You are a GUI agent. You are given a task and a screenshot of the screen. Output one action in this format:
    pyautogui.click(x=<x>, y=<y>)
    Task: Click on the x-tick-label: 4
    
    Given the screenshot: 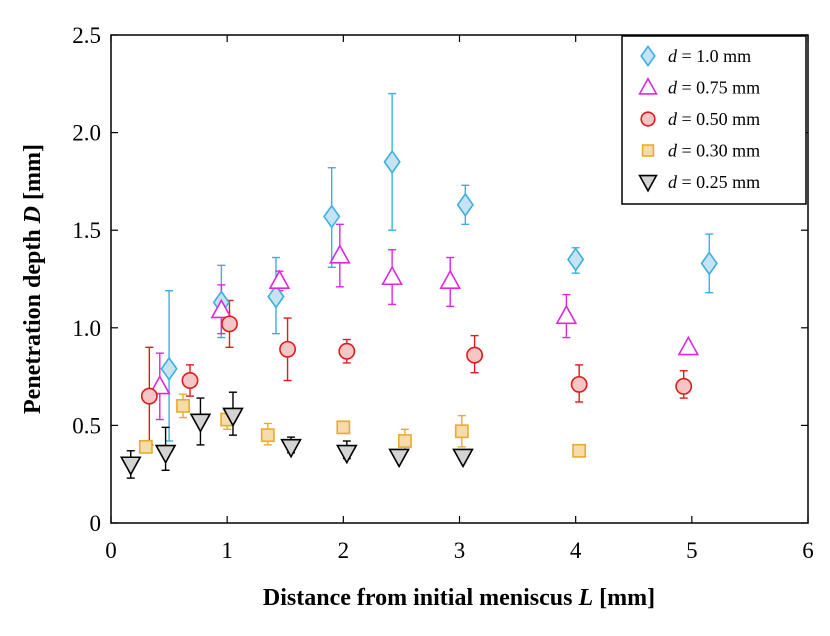 What is the action you would take?
    pyautogui.click(x=576, y=550)
    